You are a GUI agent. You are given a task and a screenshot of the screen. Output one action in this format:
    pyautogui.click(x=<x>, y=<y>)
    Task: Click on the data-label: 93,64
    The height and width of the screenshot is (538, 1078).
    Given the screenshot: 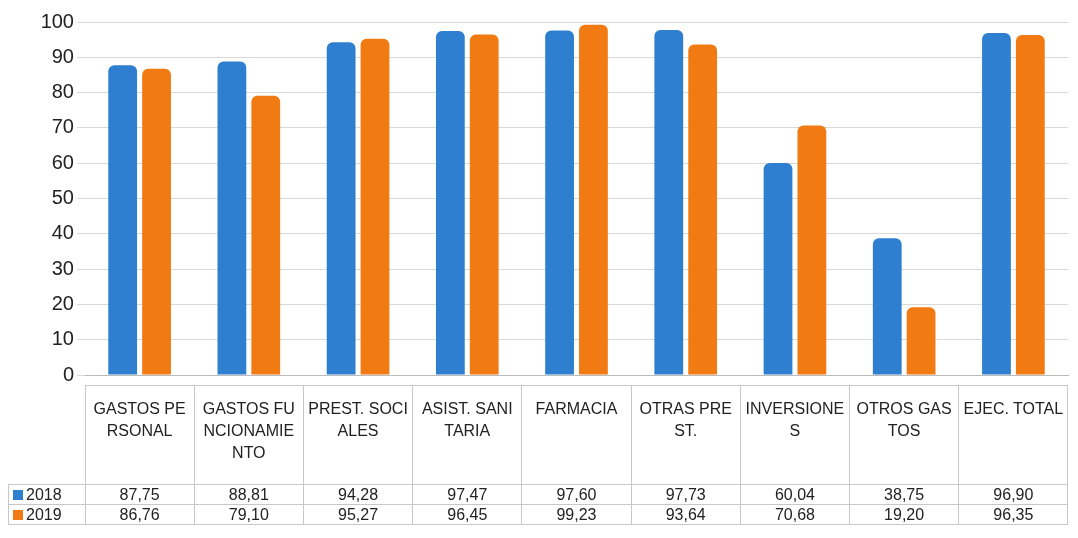 What is the action you would take?
    pyautogui.click(x=686, y=514)
    